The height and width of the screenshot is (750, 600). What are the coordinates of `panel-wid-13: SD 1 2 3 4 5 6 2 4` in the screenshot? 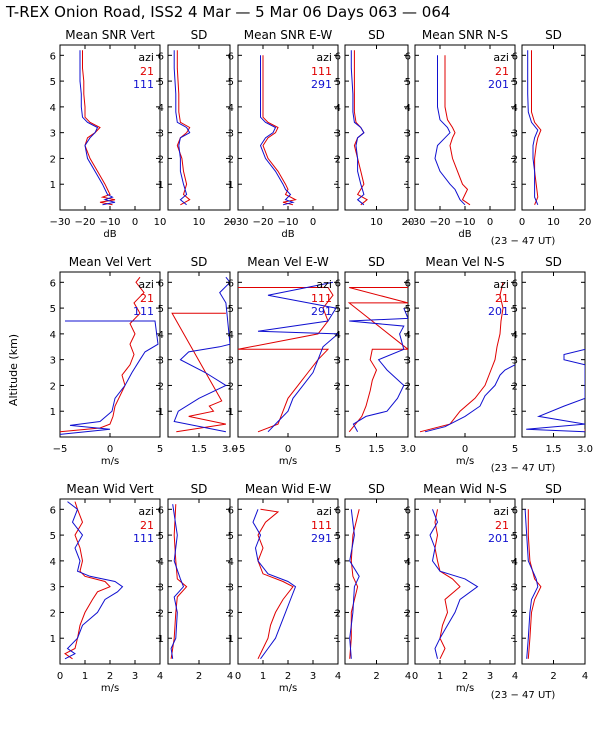 It's located at (196, 582).